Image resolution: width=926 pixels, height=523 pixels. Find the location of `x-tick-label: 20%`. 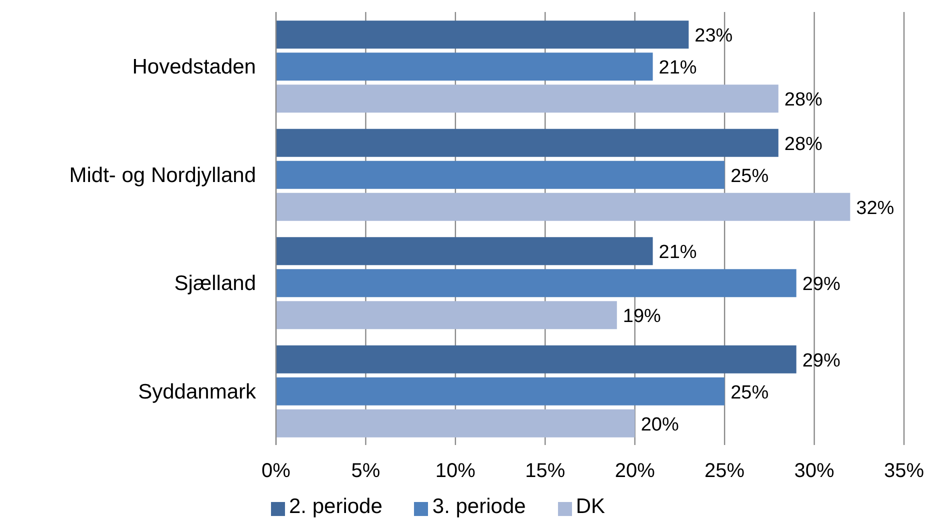

x-tick-label: 20% is located at coordinates (635, 471).